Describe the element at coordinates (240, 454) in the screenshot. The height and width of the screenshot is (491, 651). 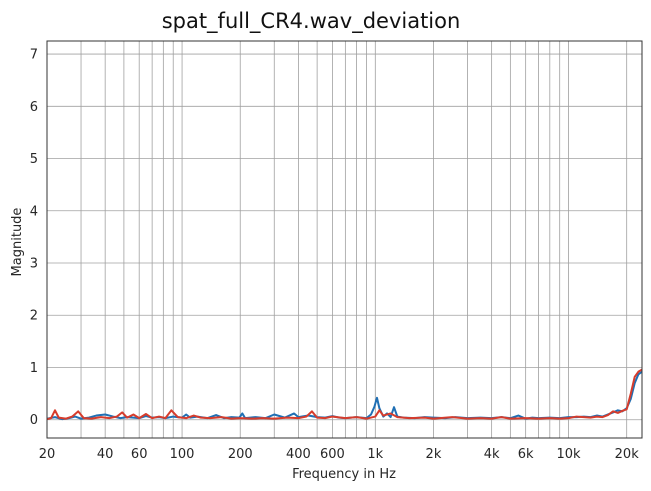
I see `x-tick-label: 200` at that location.